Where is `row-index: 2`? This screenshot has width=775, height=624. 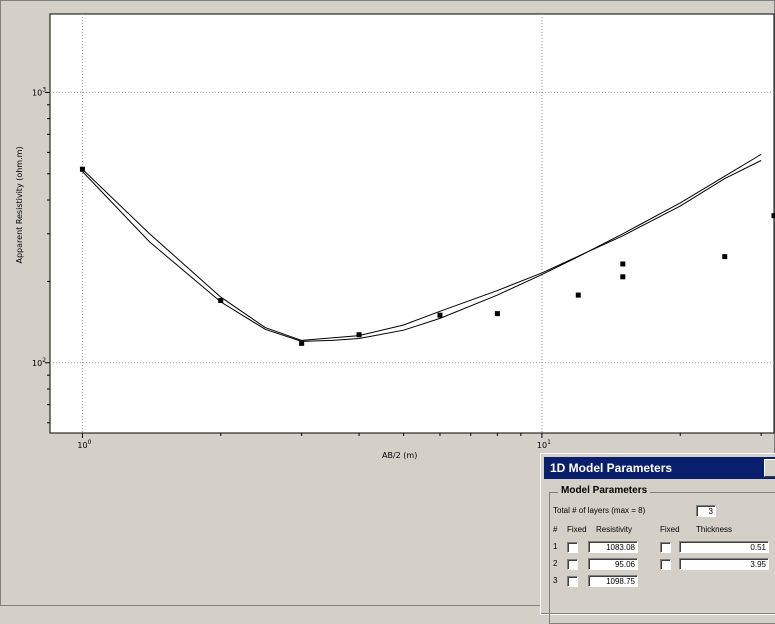 row-index: 2 is located at coordinates (555, 563).